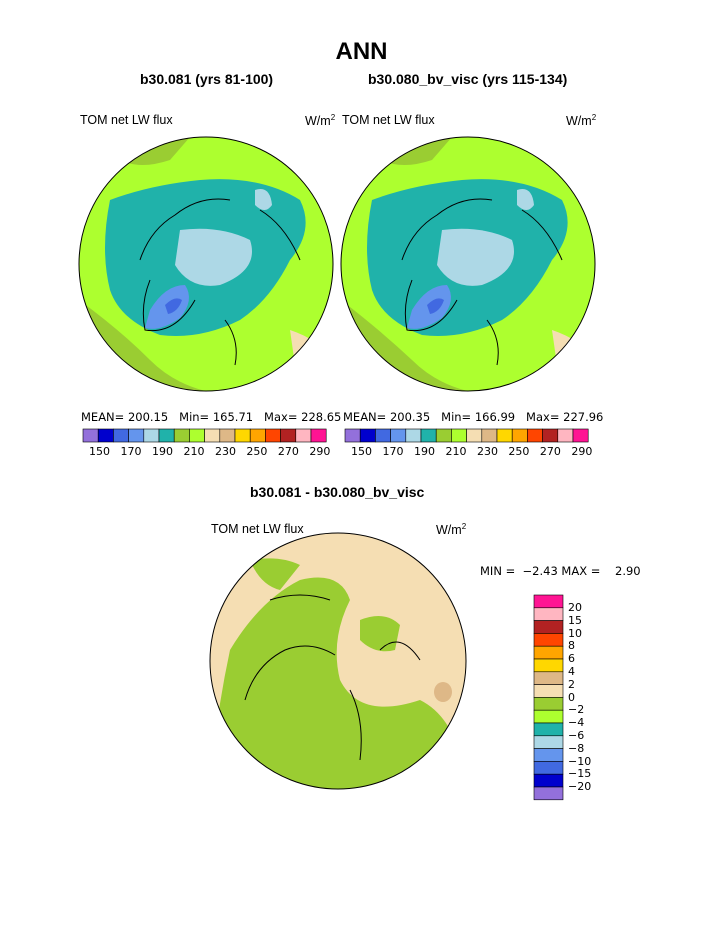 This screenshot has width=723, height=935. I want to click on right-stats: MEAN= 200.35 Min= 166.99 Max= 227.96, so click(473, 417).